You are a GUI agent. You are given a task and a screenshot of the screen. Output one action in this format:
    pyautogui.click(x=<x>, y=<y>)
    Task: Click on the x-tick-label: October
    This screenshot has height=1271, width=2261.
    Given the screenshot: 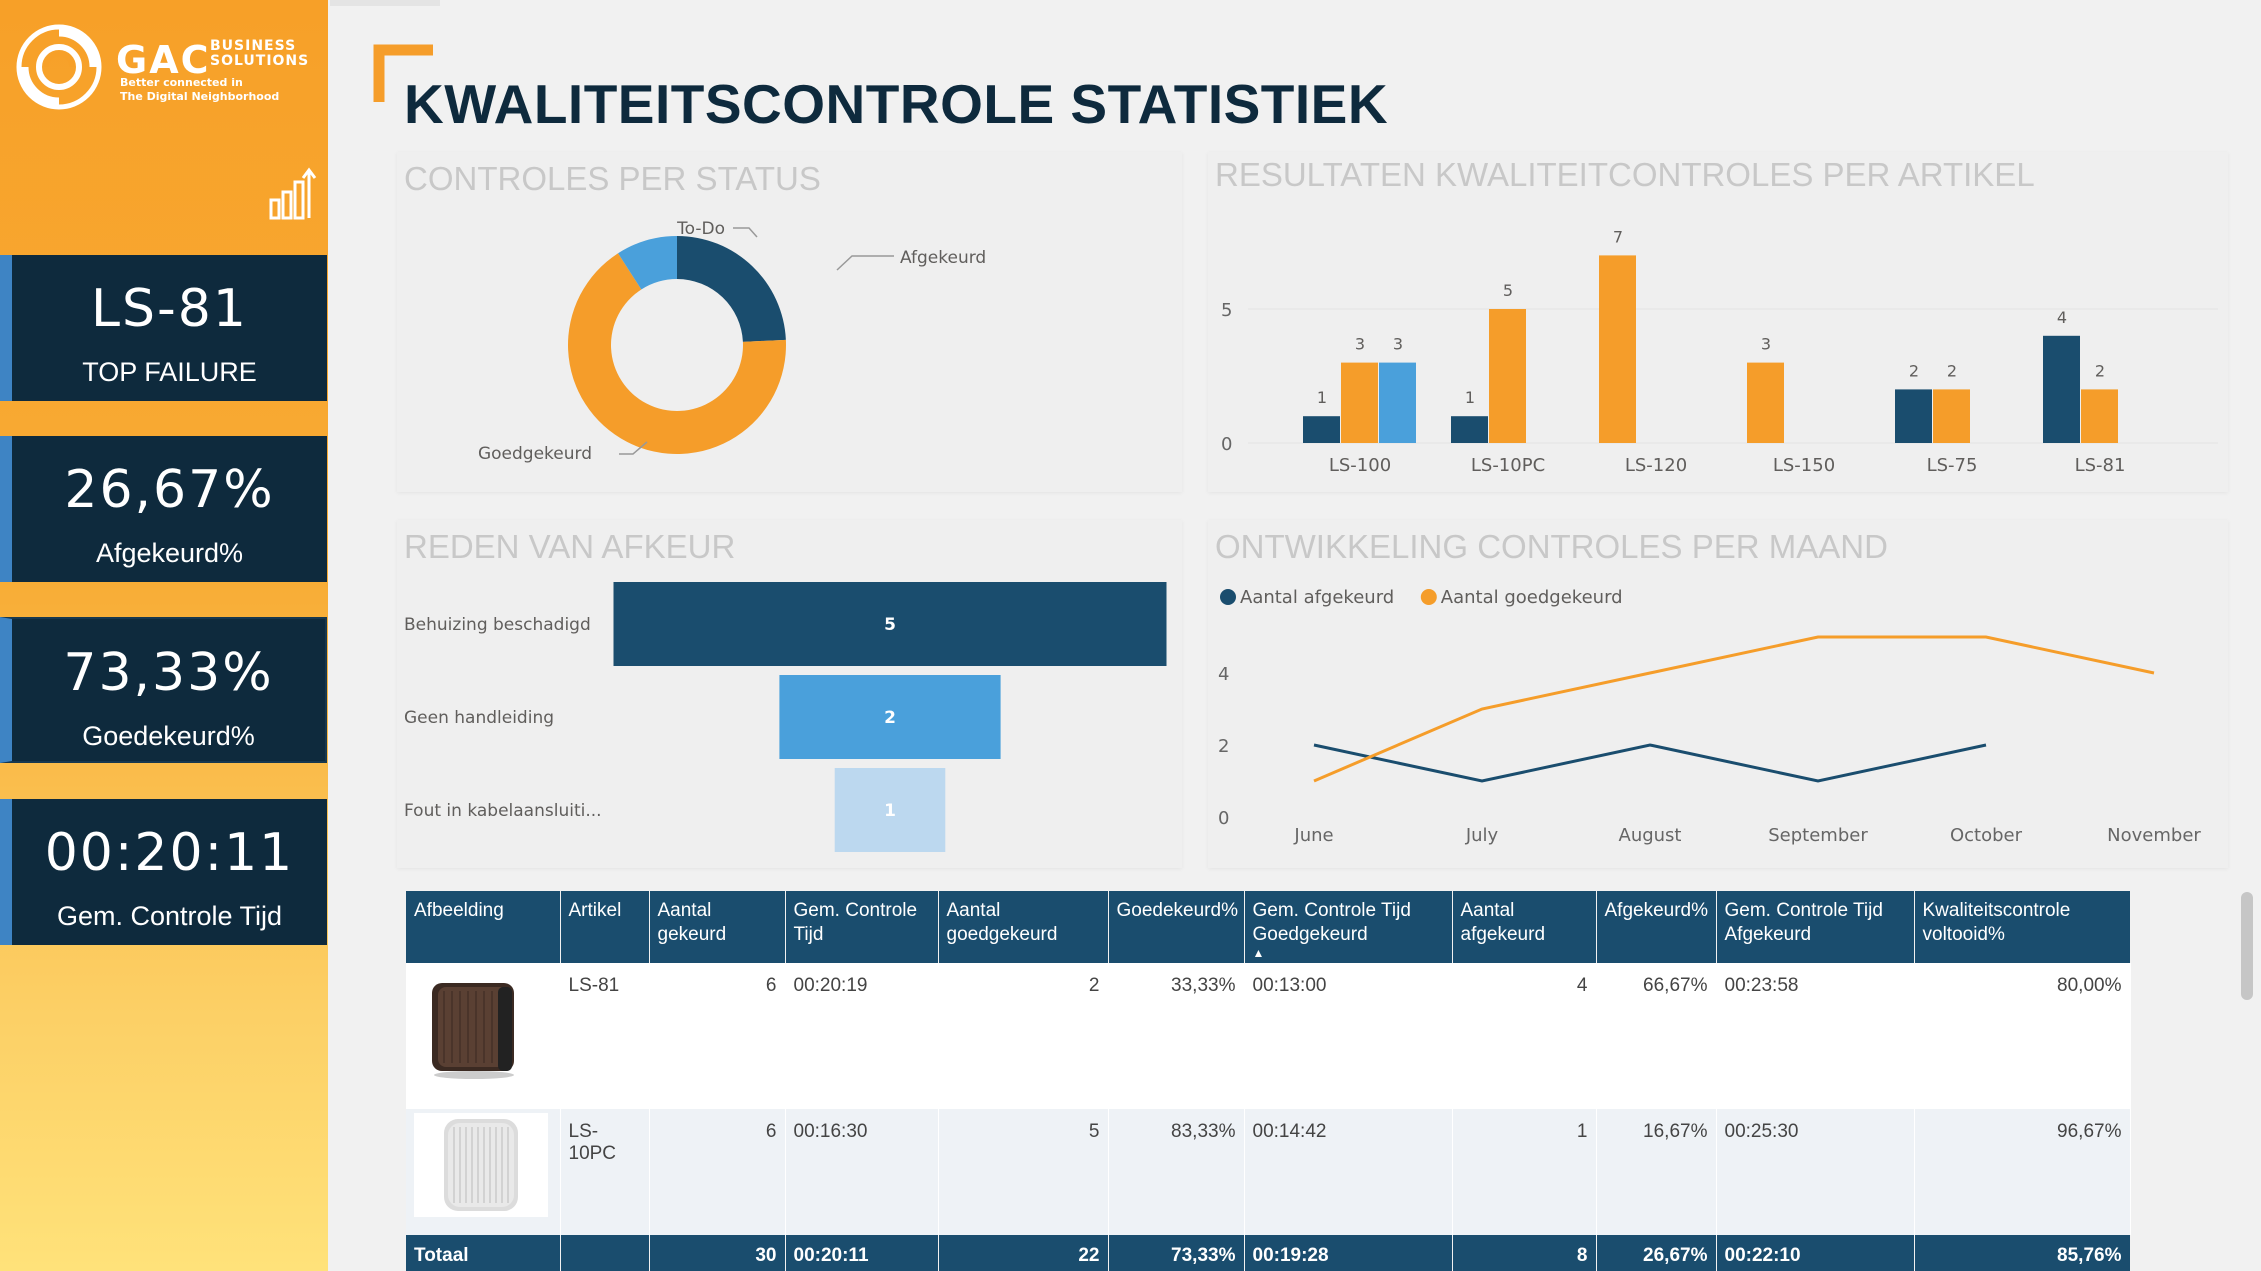 What is the action you would take?
    pyautogui.click(x=1986, y=835)
    